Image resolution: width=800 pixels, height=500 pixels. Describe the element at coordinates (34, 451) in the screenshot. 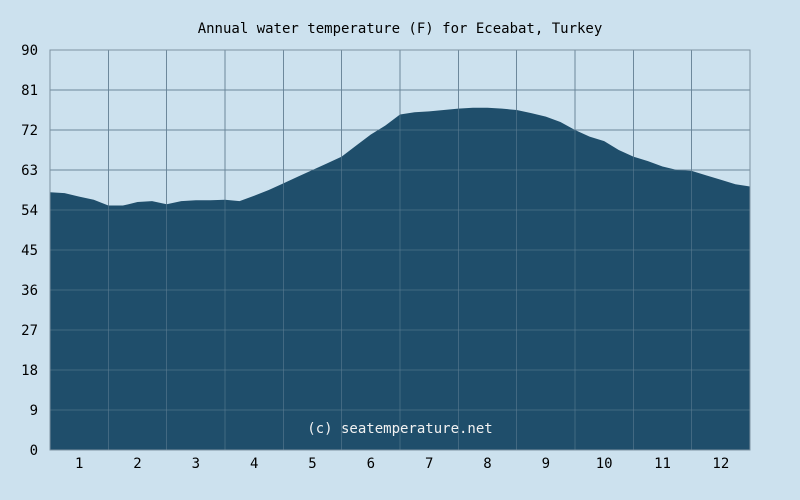

I see `y-tick-label: 0` at that location.